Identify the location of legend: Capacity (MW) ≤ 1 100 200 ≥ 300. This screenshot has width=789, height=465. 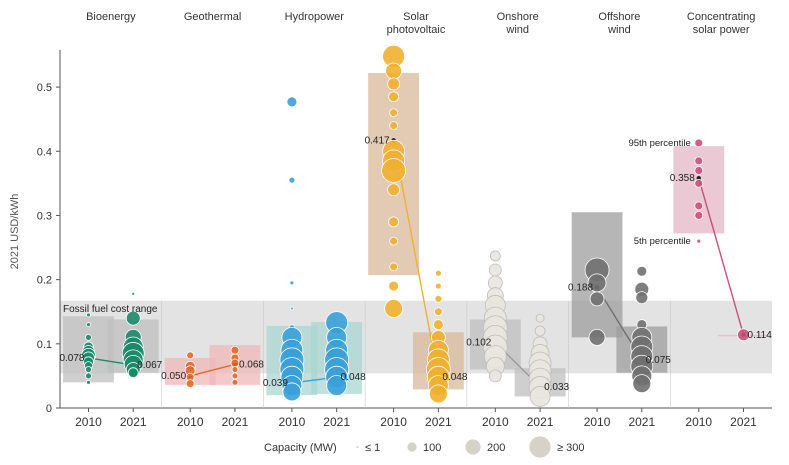
(424, 447).